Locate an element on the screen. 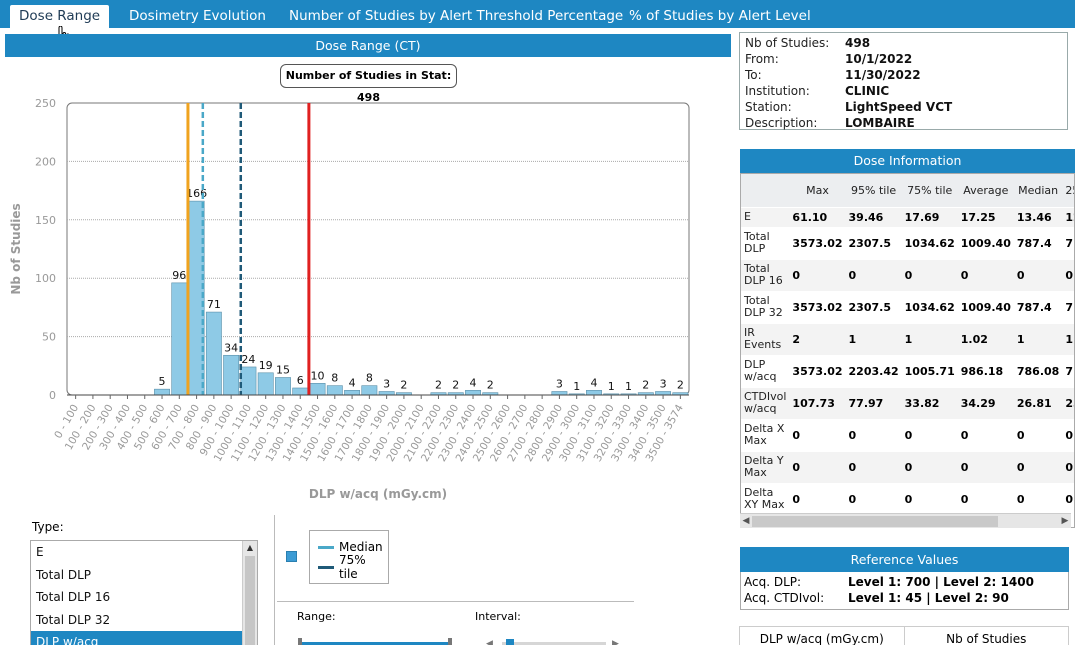 Image resolution: width=1075 pixels, height=645 pixels. dose-cell: 786.08 is located at coordinates (1038, 371).